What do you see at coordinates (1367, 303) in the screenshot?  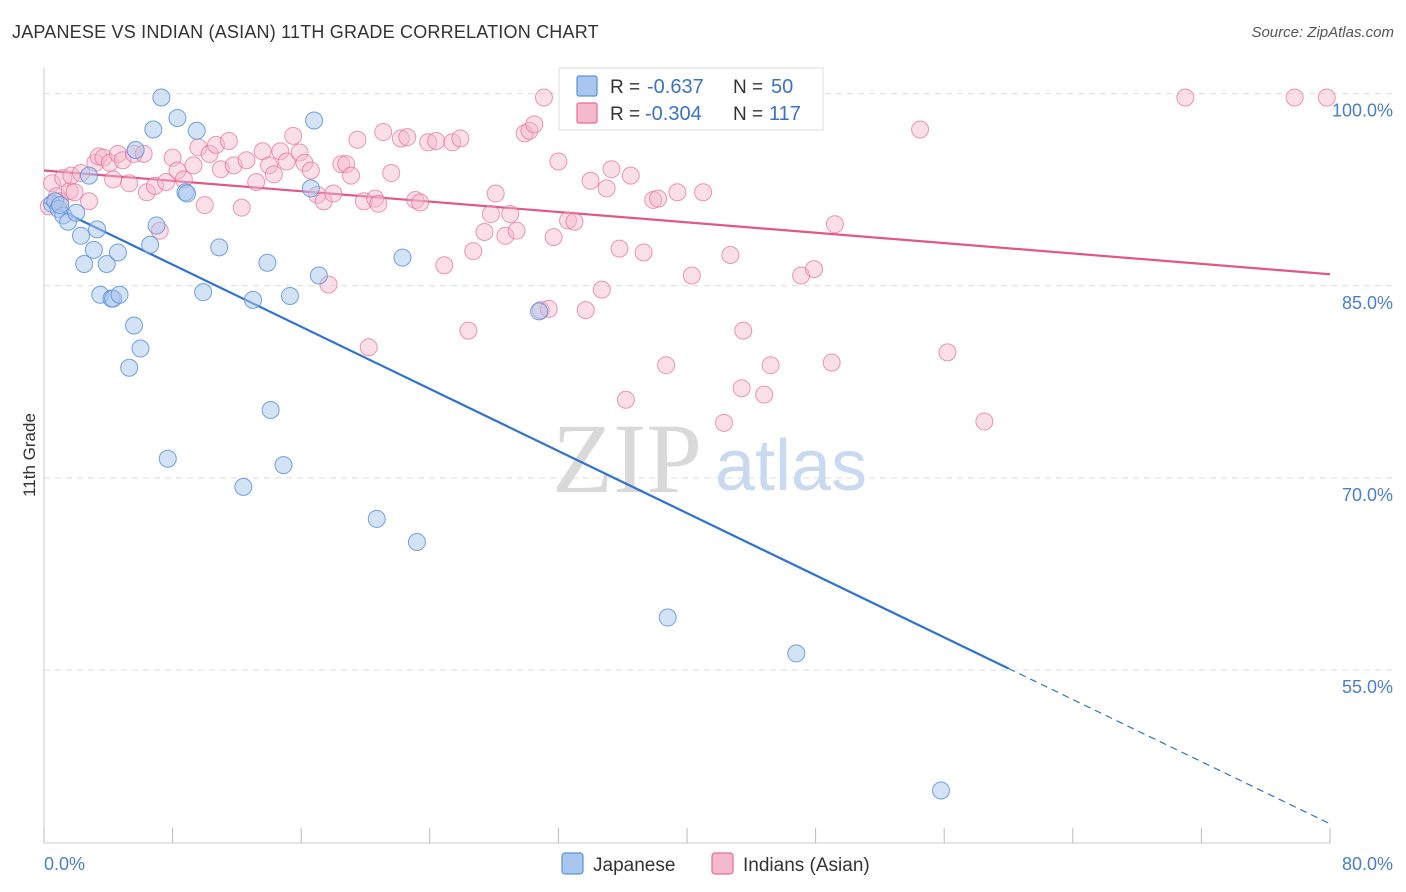 I see `y-tick-label: 85.0%` at bounding box center [1367, 303].